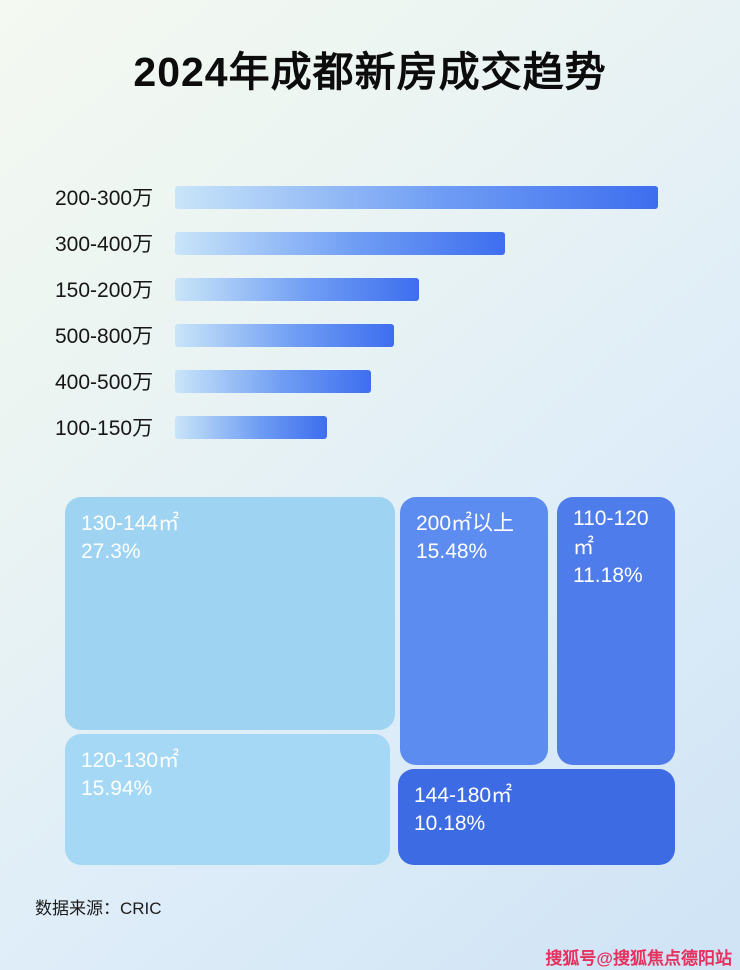  What do you see at coordinates (104, 244) in the screenshot?
I see `bar-category-label: 300-400万` at bounding box center [104, 244].